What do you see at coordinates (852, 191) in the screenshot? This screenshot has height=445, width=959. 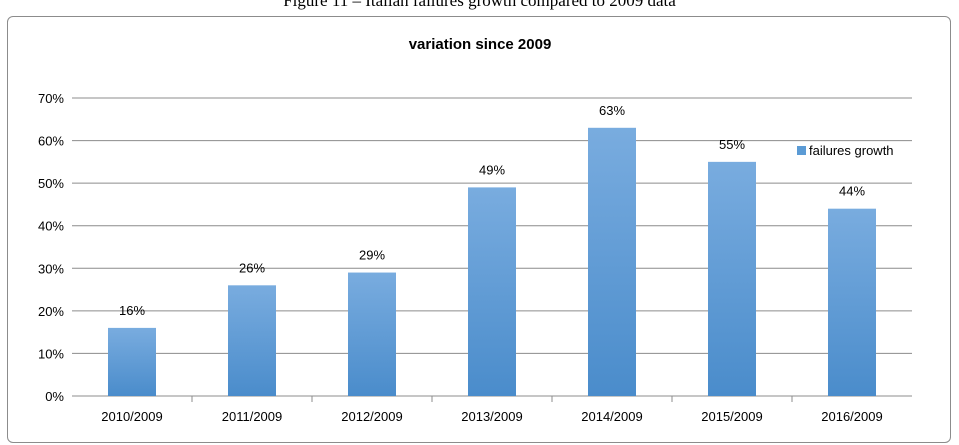 I see `data-label: 44%` at bounding box center [852, 191].